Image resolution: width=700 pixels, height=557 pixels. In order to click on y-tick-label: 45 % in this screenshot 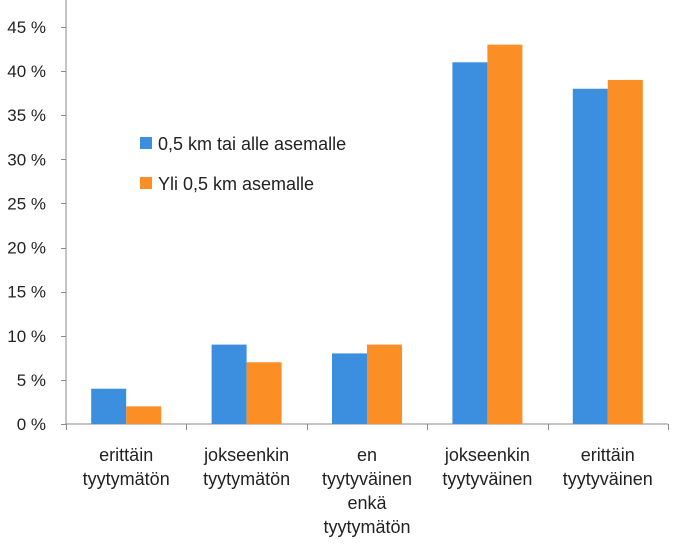, I will do `click(26, 27)`.